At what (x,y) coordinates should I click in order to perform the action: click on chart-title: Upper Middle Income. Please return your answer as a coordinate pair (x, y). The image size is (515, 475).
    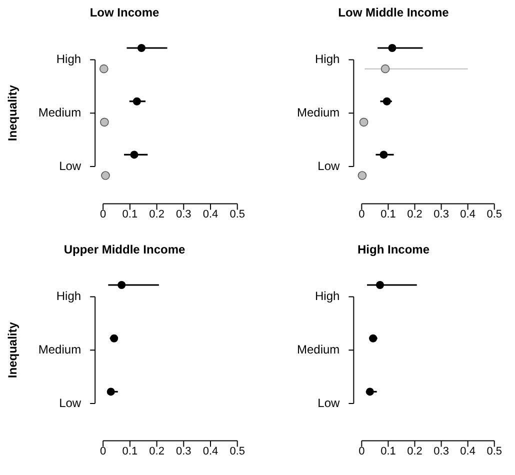
    Looking at the image, I should click on (125, 249).